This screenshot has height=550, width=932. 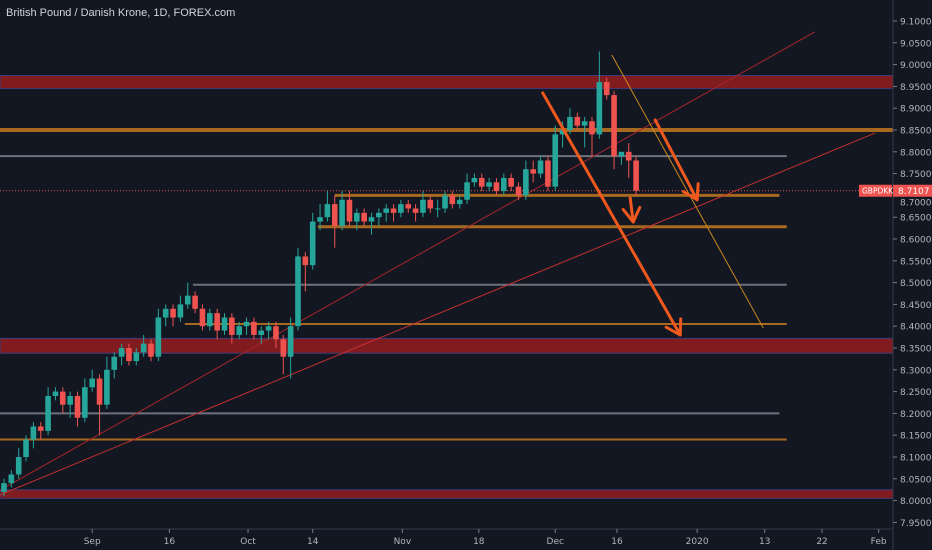 I want to click on x-tick-label: Nov, so click(x=403, y=542).